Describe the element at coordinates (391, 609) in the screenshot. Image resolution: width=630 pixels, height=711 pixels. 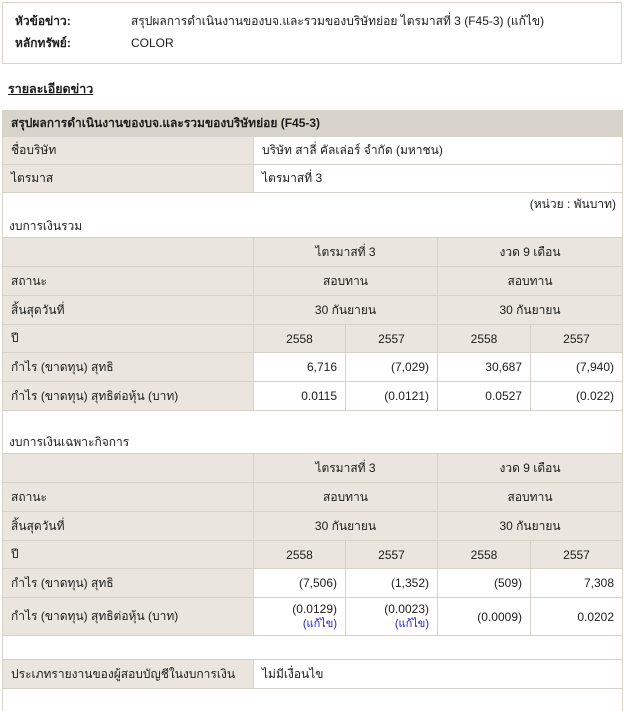
I see `s2-eps-q-2557: (0.0023)` at that location.